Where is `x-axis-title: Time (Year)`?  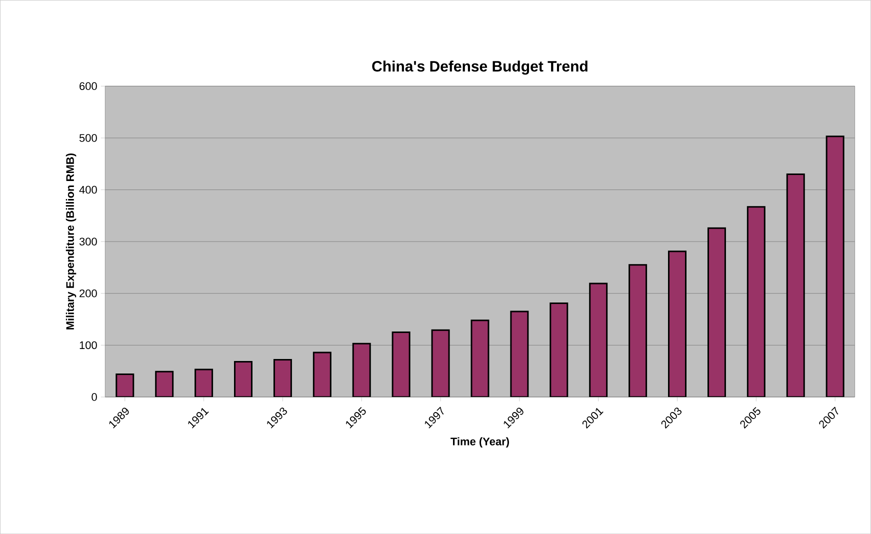 x-axis-title: Time (Year) is located at coordinates (479, 442).